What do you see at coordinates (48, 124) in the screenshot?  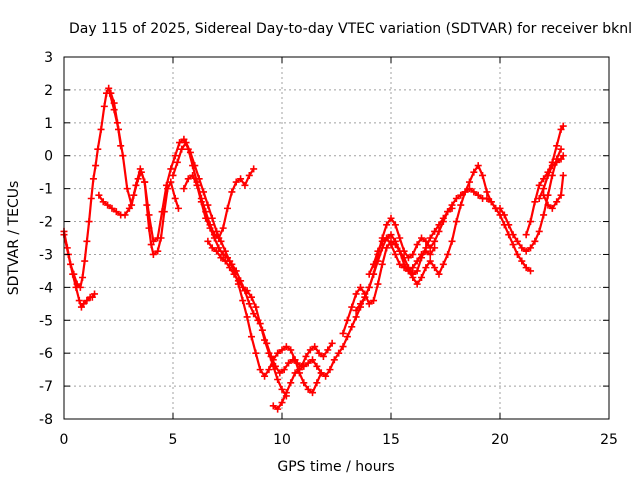 I see `y-tick-label: 1` at bounding box center [48, 124].